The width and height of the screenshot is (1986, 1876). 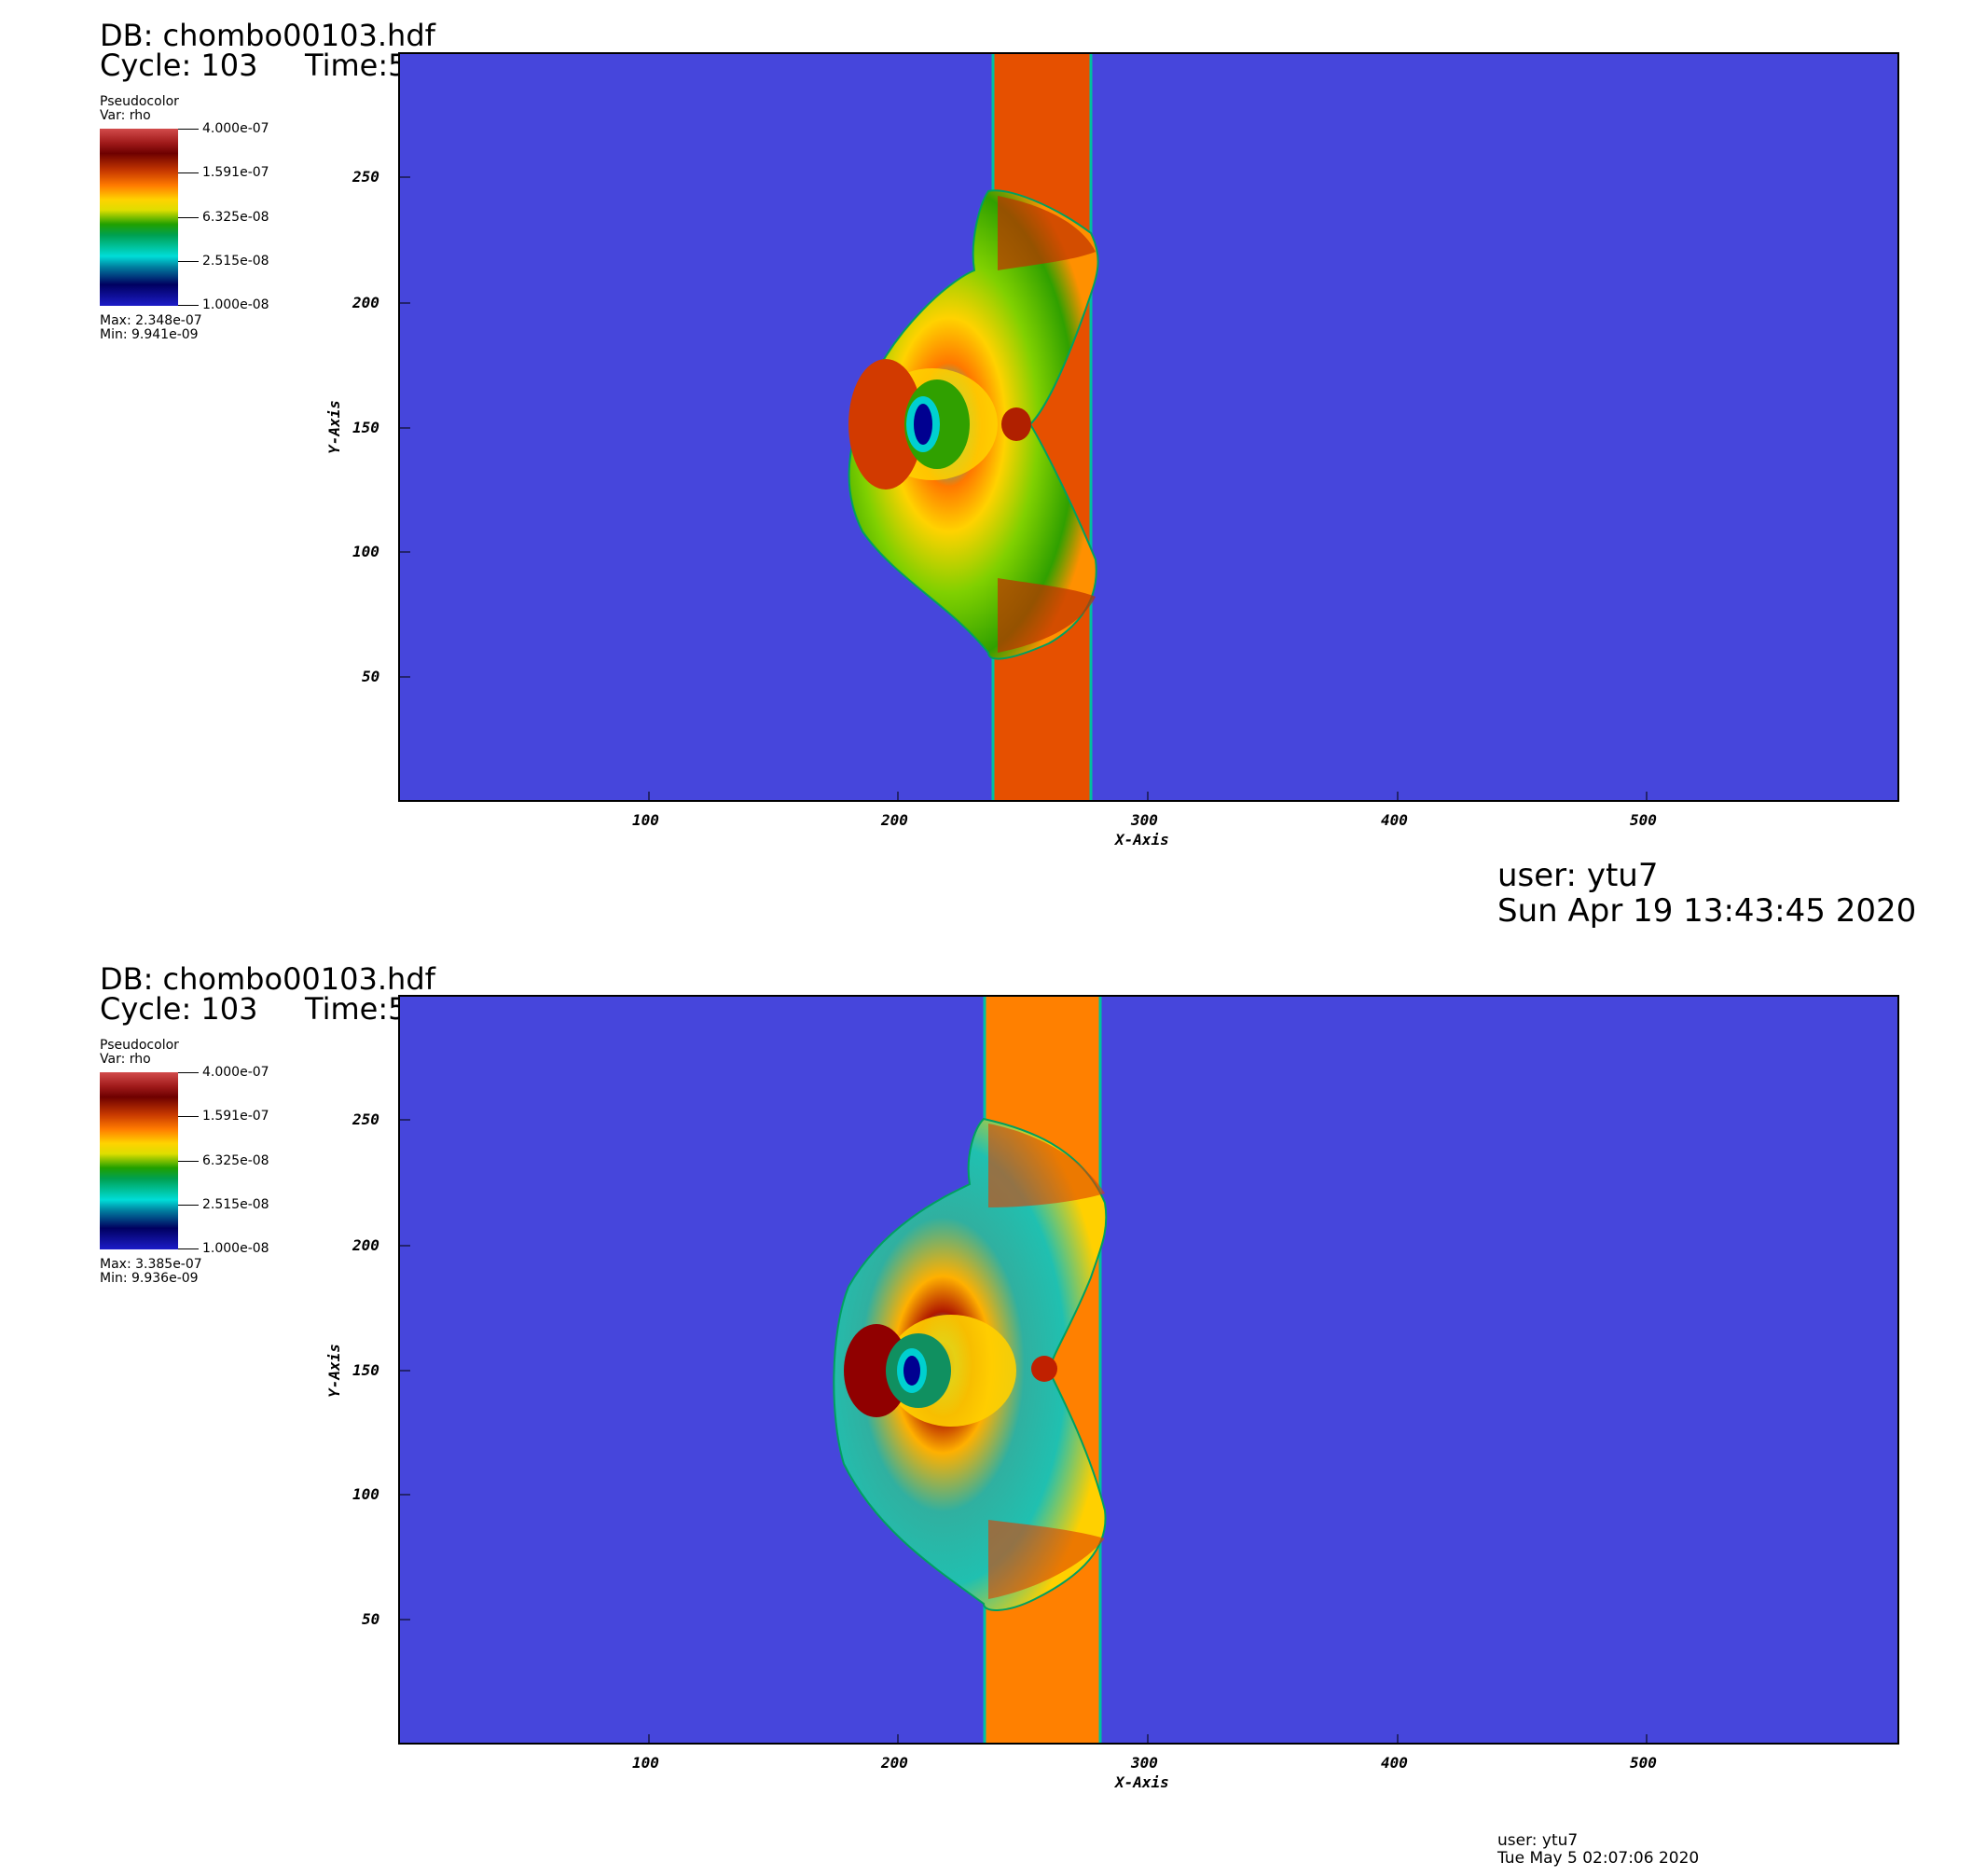 I want to click on legend-min: Min: 9.936e-09, so click(x=149, y=1278).